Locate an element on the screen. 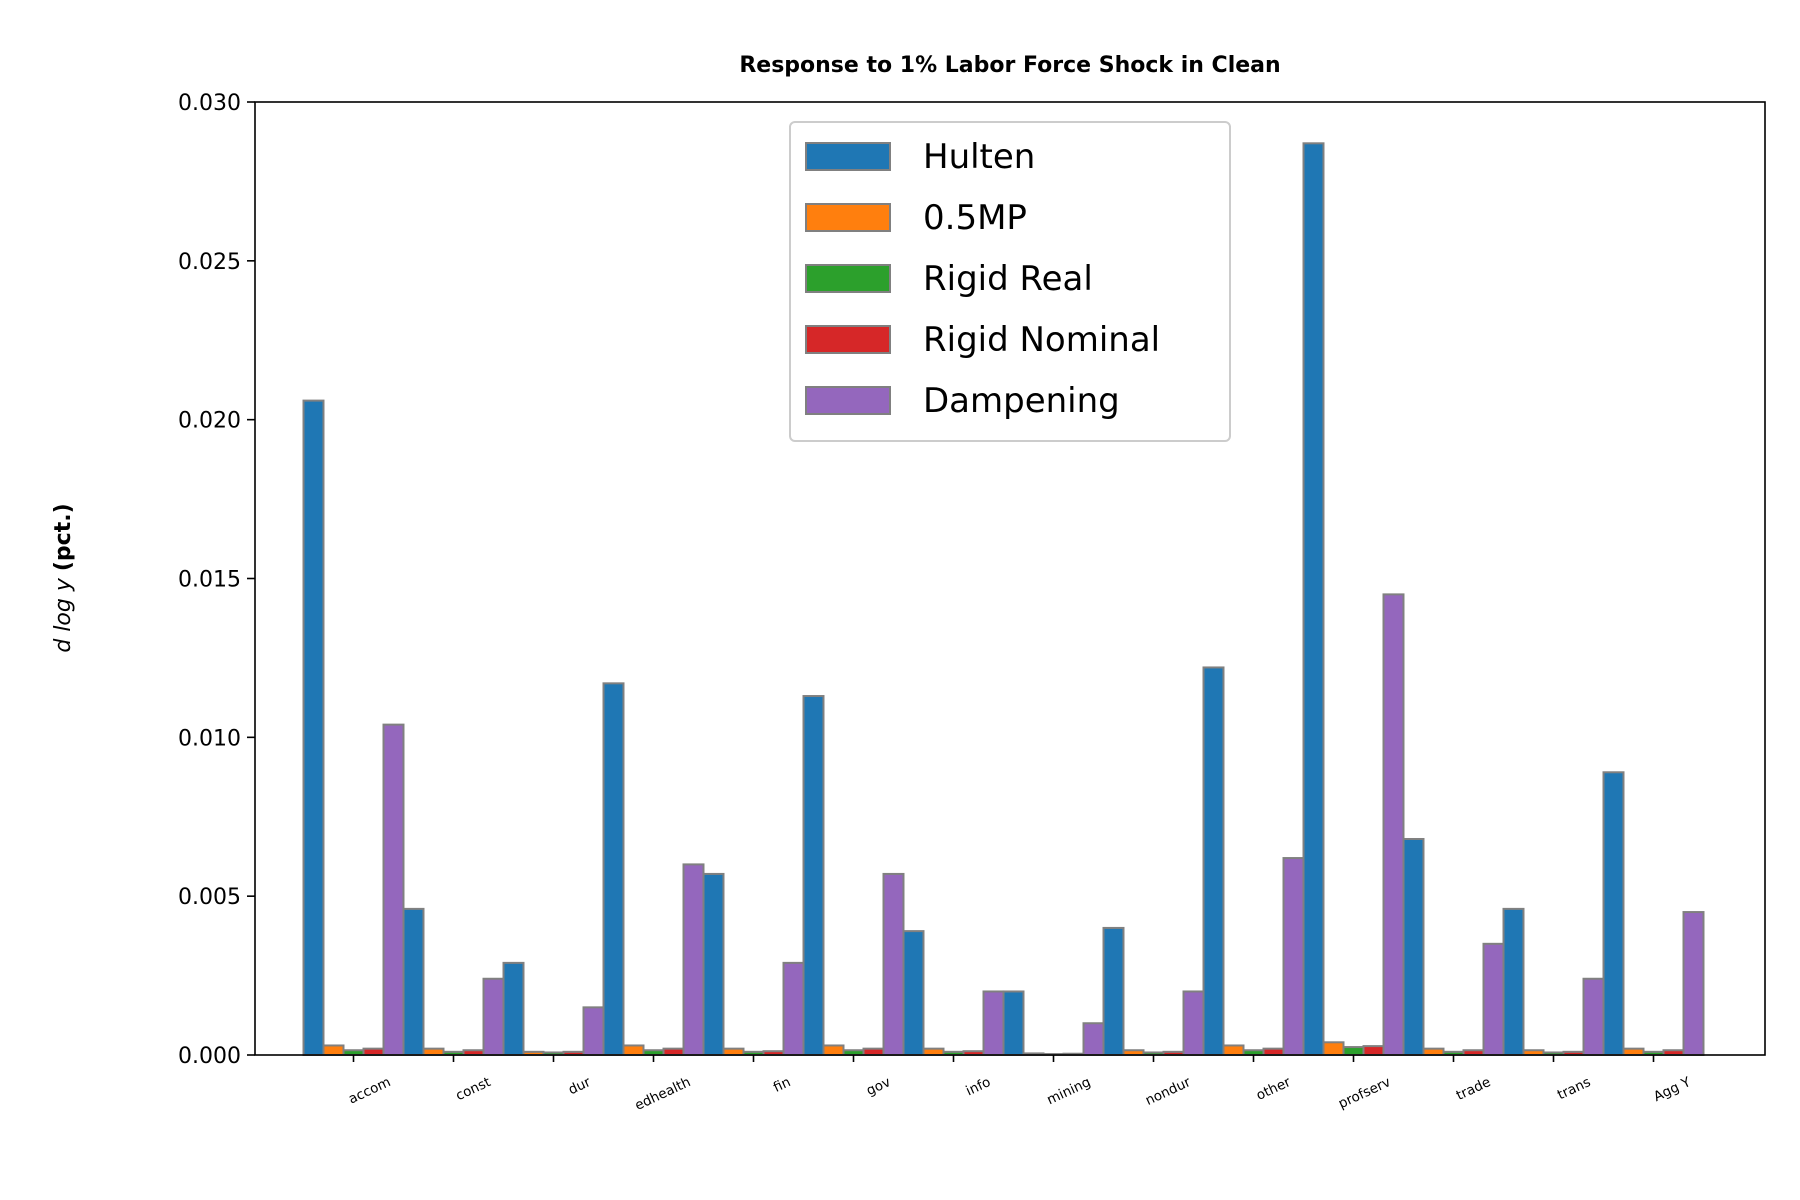 The image size is (1800, 1200). legend-swatch-rigid-real is located at coordinates (848, 278).